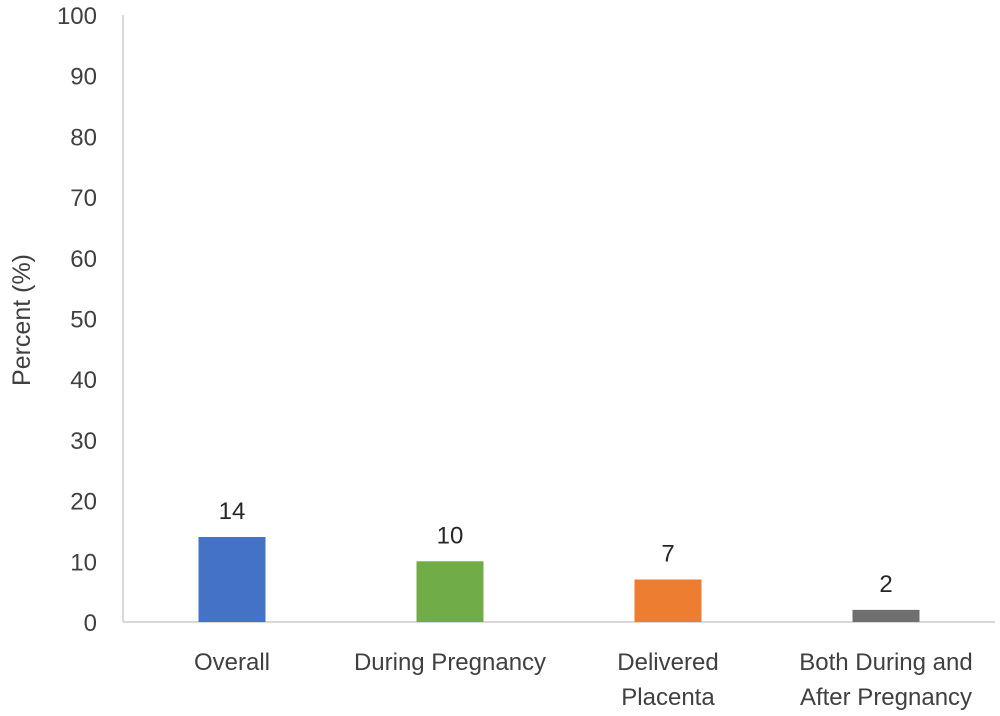  What do you see at coordinates (83, 259) in the screenshot?
I see `y-tick-label: 60` at bounding box center [83, 259].